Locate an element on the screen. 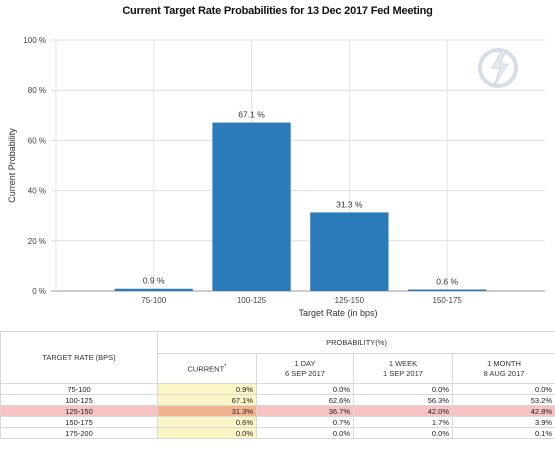  target-rate-cell: 100-125 is located at coordinates (79, 400).